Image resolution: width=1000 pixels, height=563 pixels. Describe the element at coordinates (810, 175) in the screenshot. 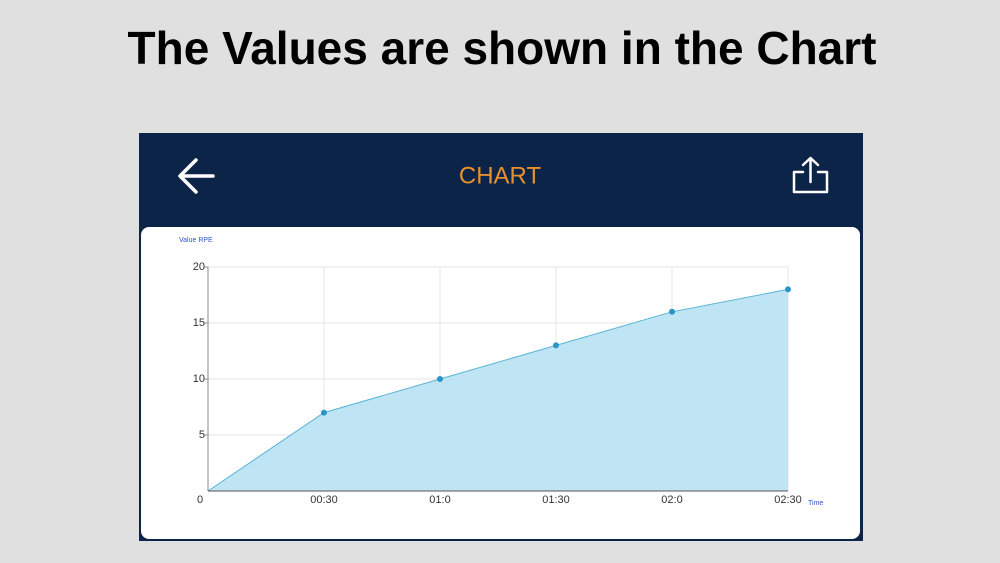

I see `share-button` at that location.